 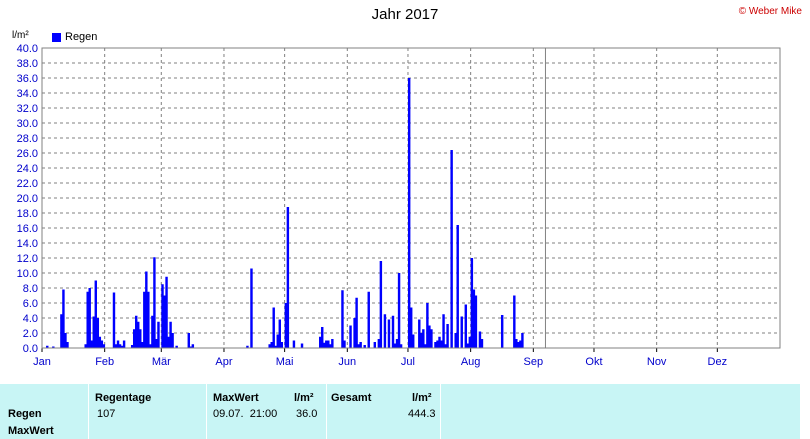 I want to click on y-tick-label: 4.0, so click(x=30, y=319).